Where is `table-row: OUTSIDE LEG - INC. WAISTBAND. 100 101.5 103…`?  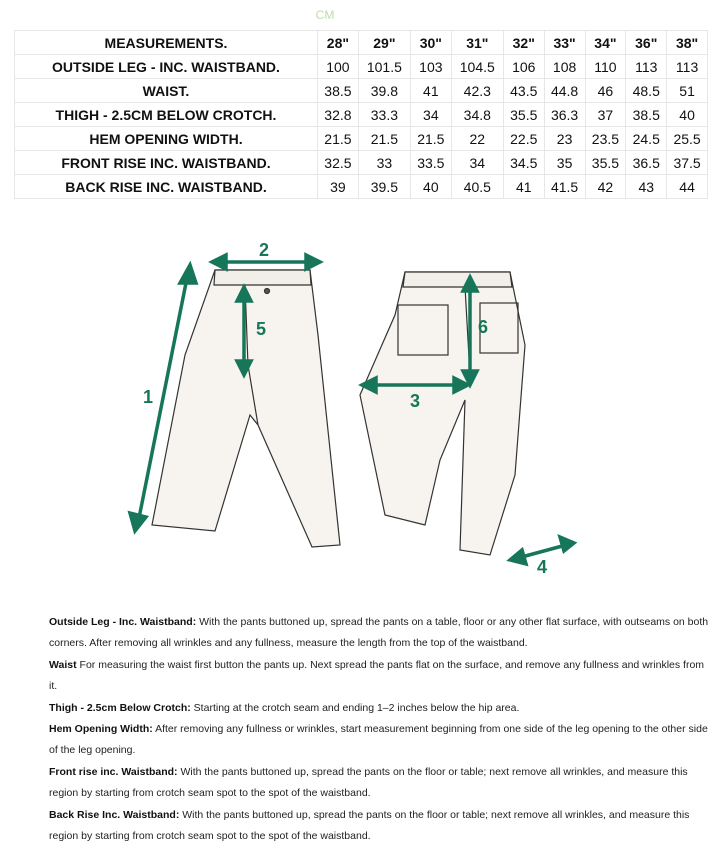
table-row: OUTSIDE LEG - INC. WAISTBAND. 100 101.5 103… is located at coordinates (361, 66).